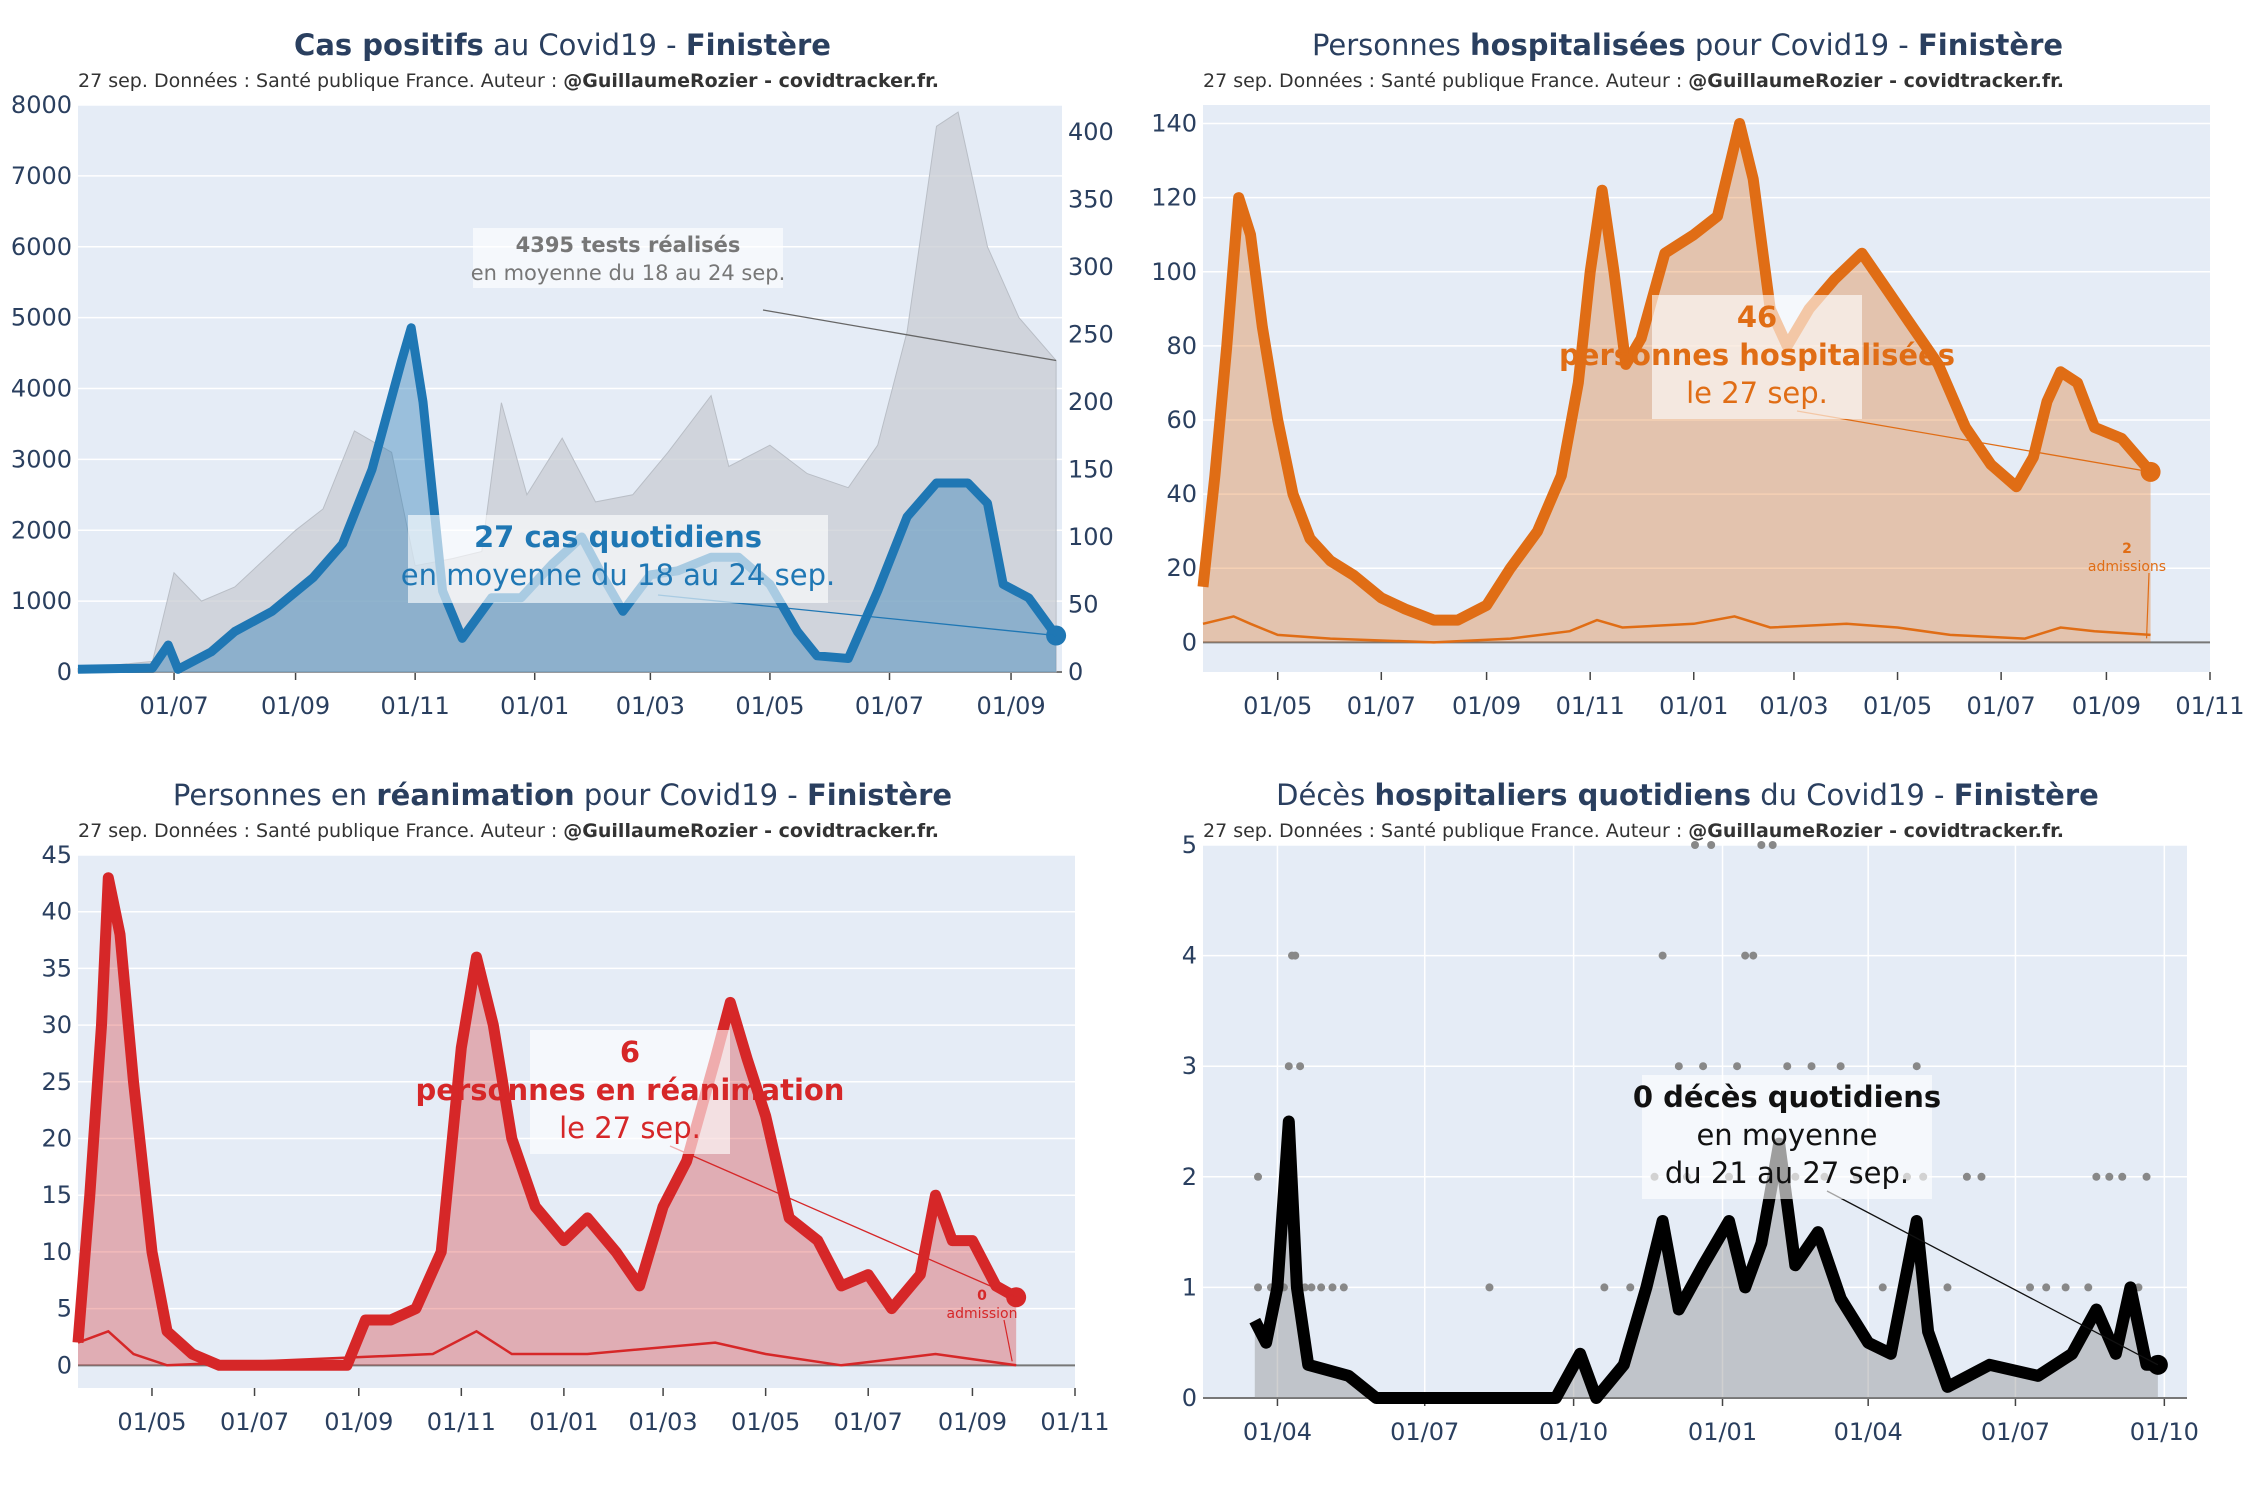 The image size is (2250, 1500). I want to click on annotation2-box, so click(628, 258).